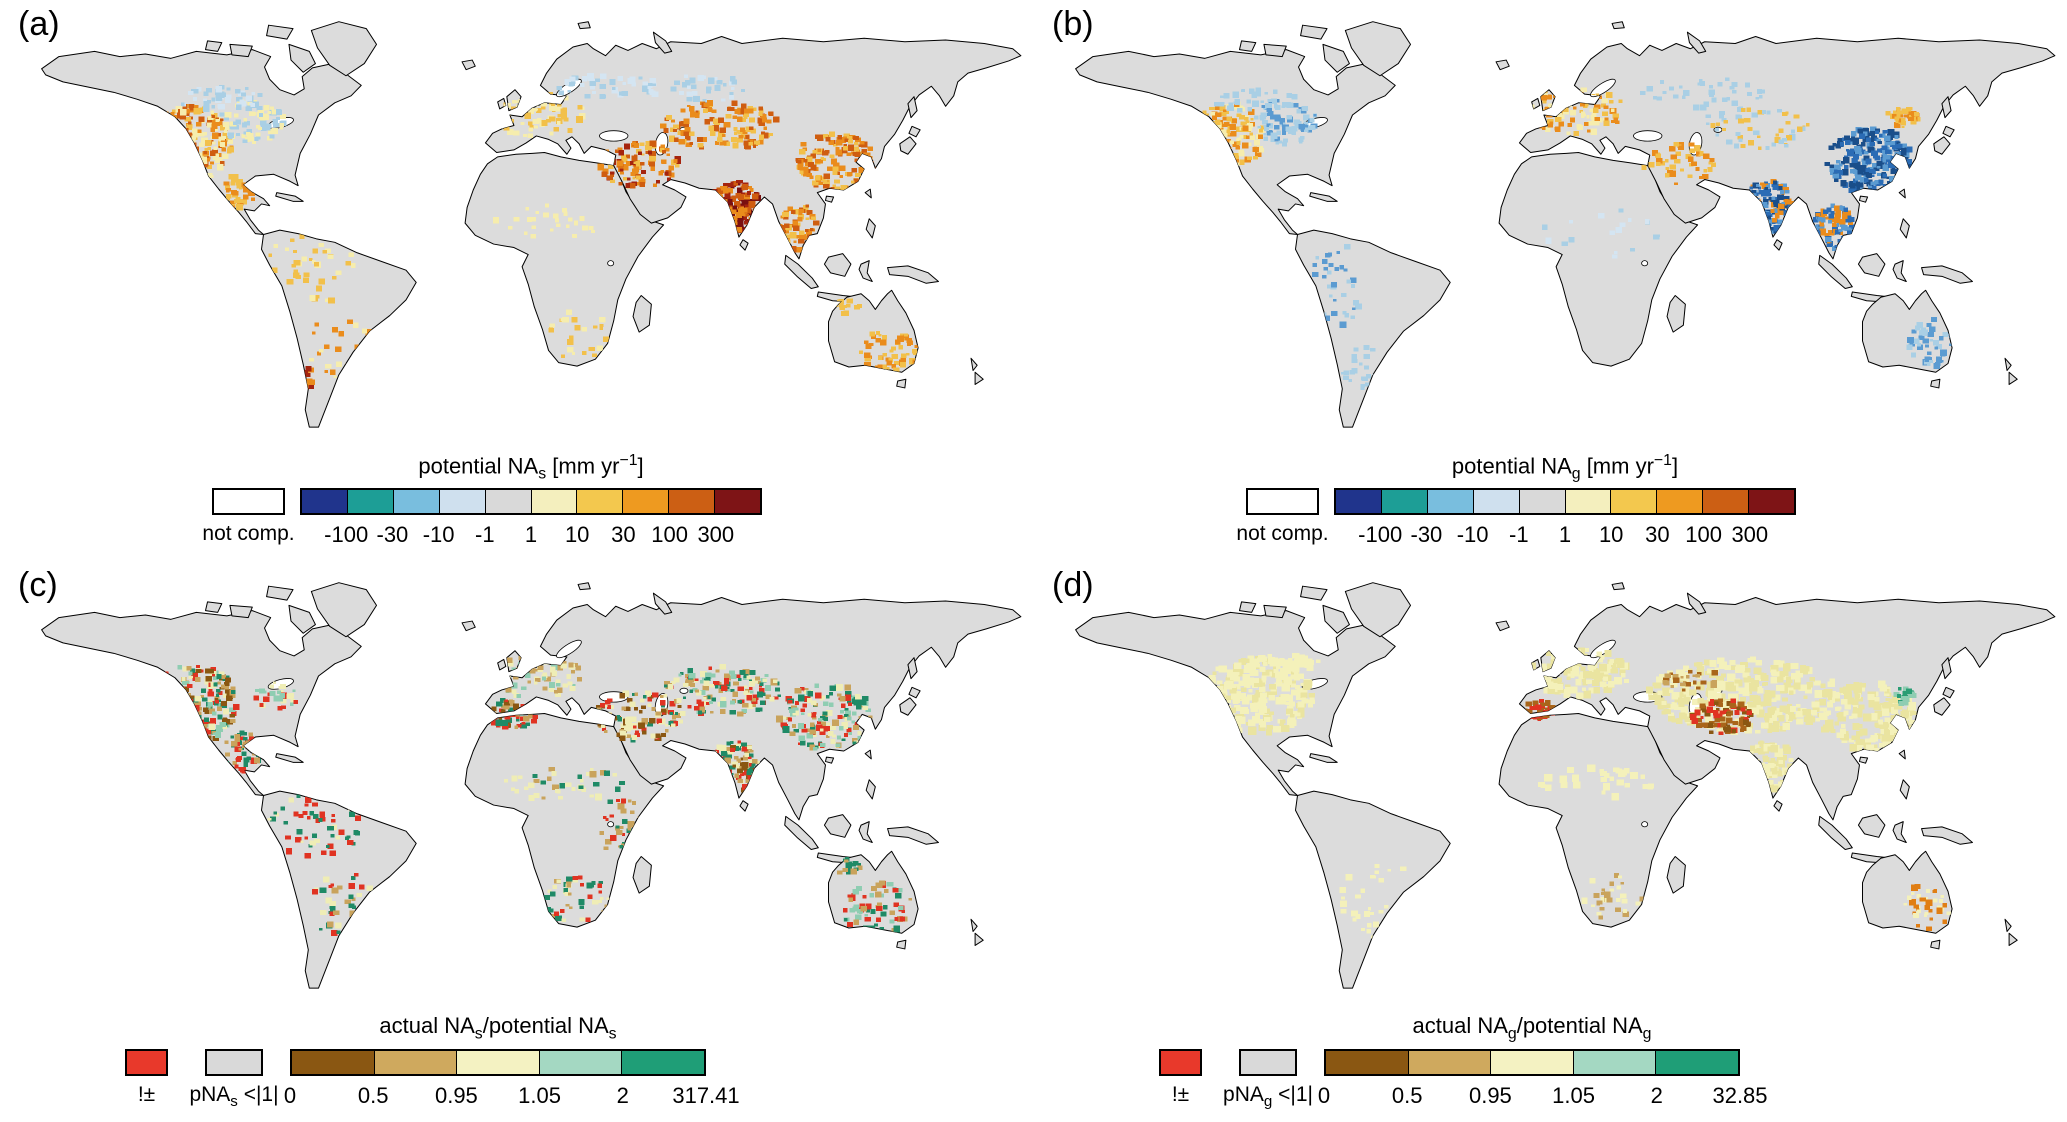 This screenshot has height=1122, width=2067. I want to click on threshold-subscript: g, so click(1268, 1102).